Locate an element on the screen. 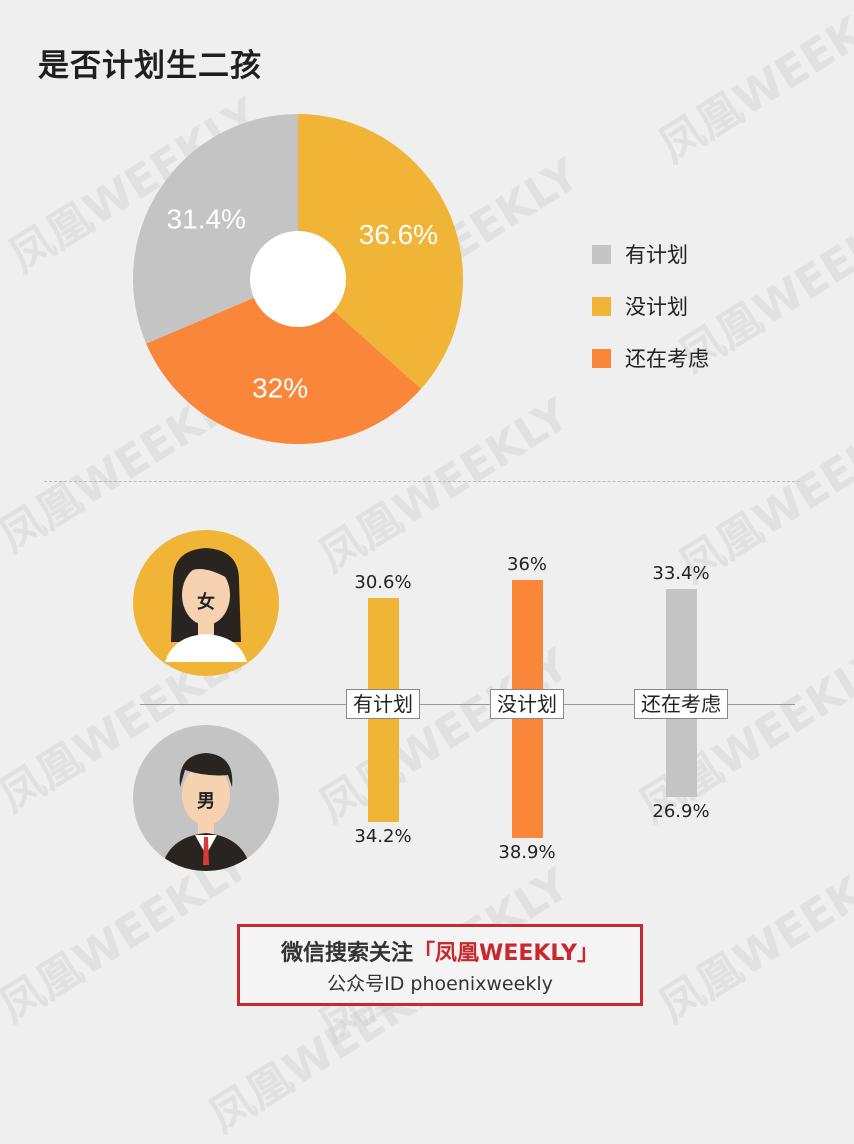 The height and width of the screenshot is (1144, 854). female-icon: 女 is located at coordinates (206, 605).